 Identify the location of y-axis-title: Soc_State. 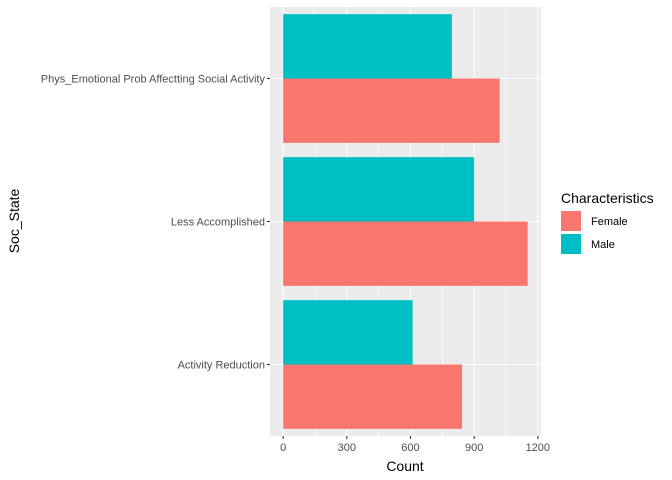
(14, 220).